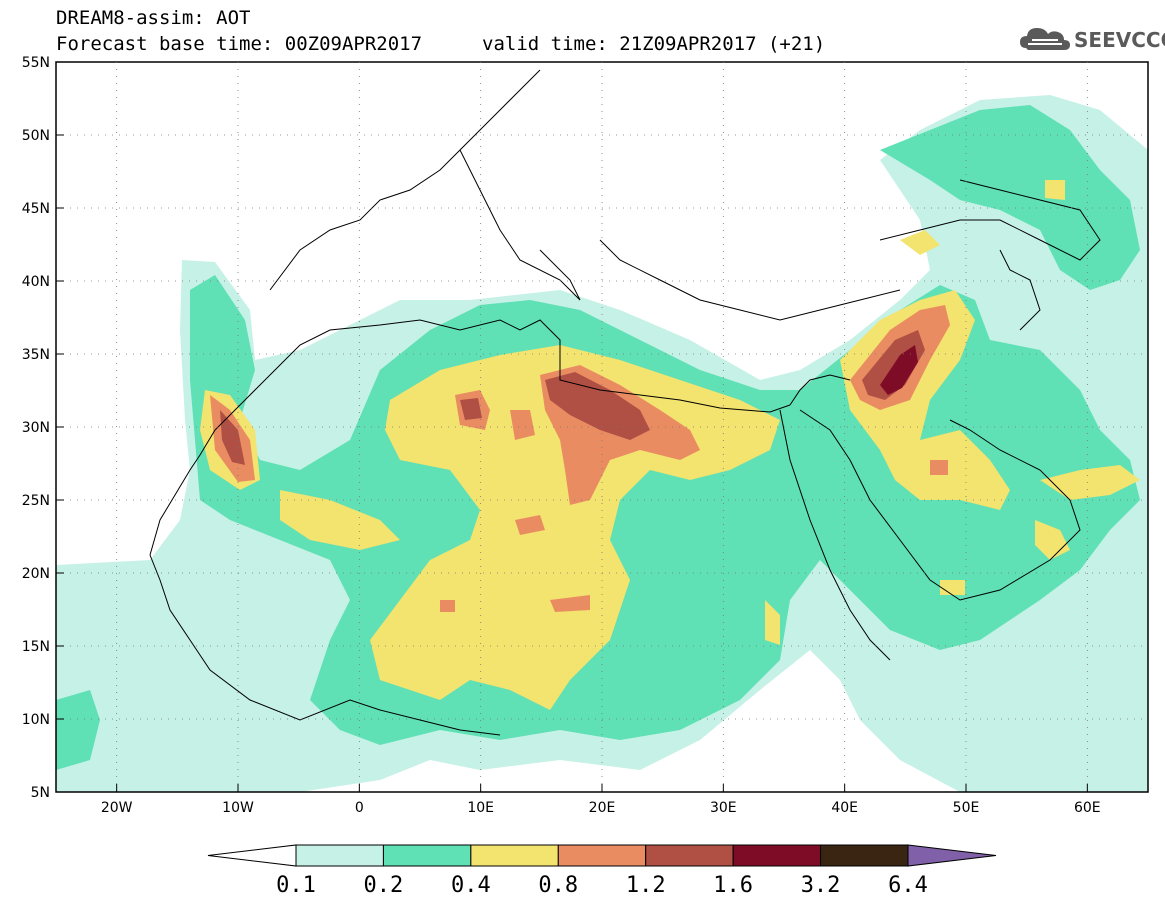  I want to click on longitude-label: 50E, so click(966, 808).